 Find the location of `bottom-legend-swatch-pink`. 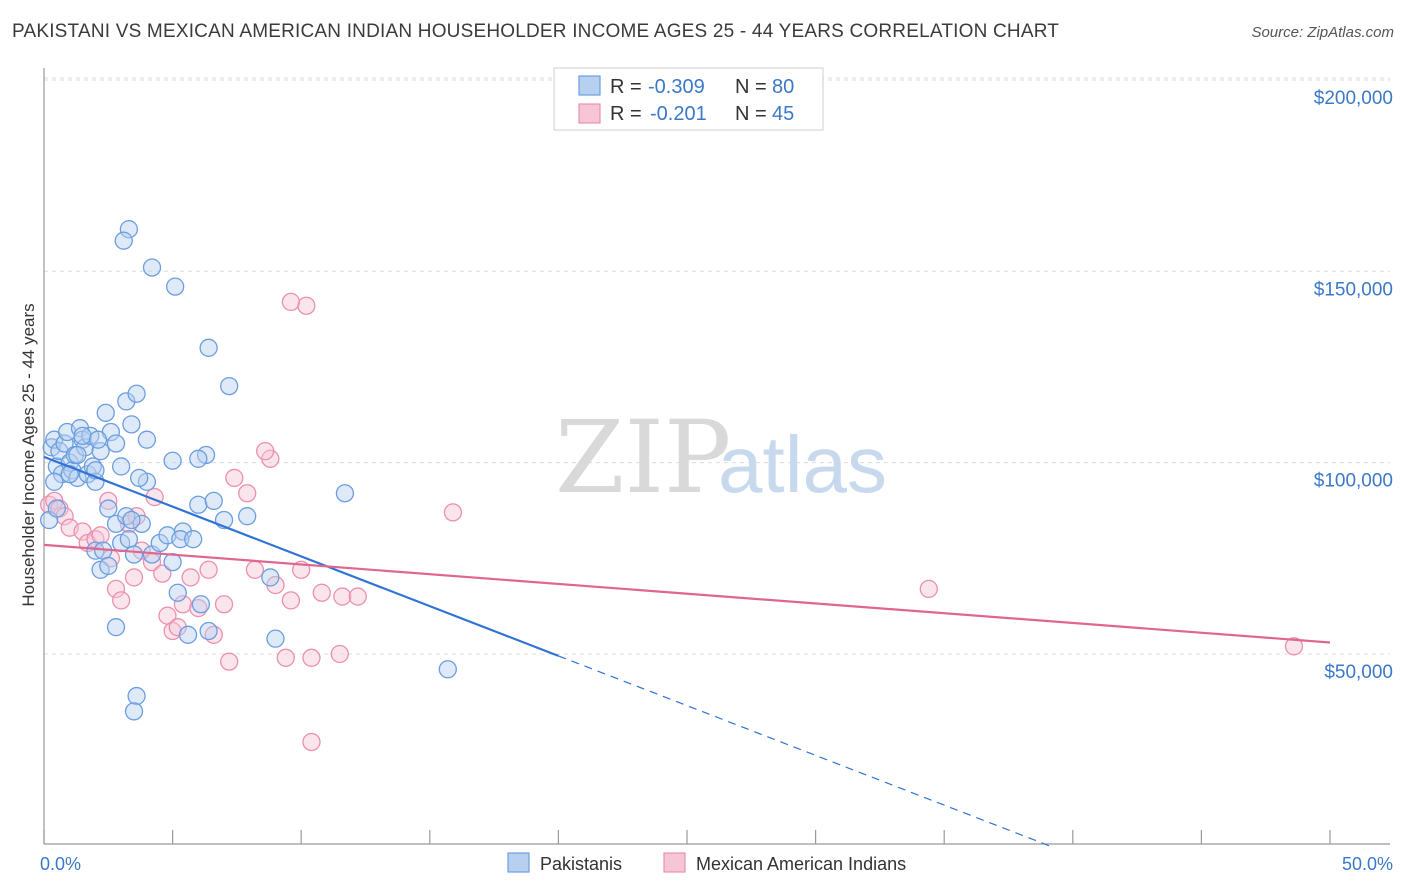

bottom-legend-swatch-pink is located at coordinates (674, 862).